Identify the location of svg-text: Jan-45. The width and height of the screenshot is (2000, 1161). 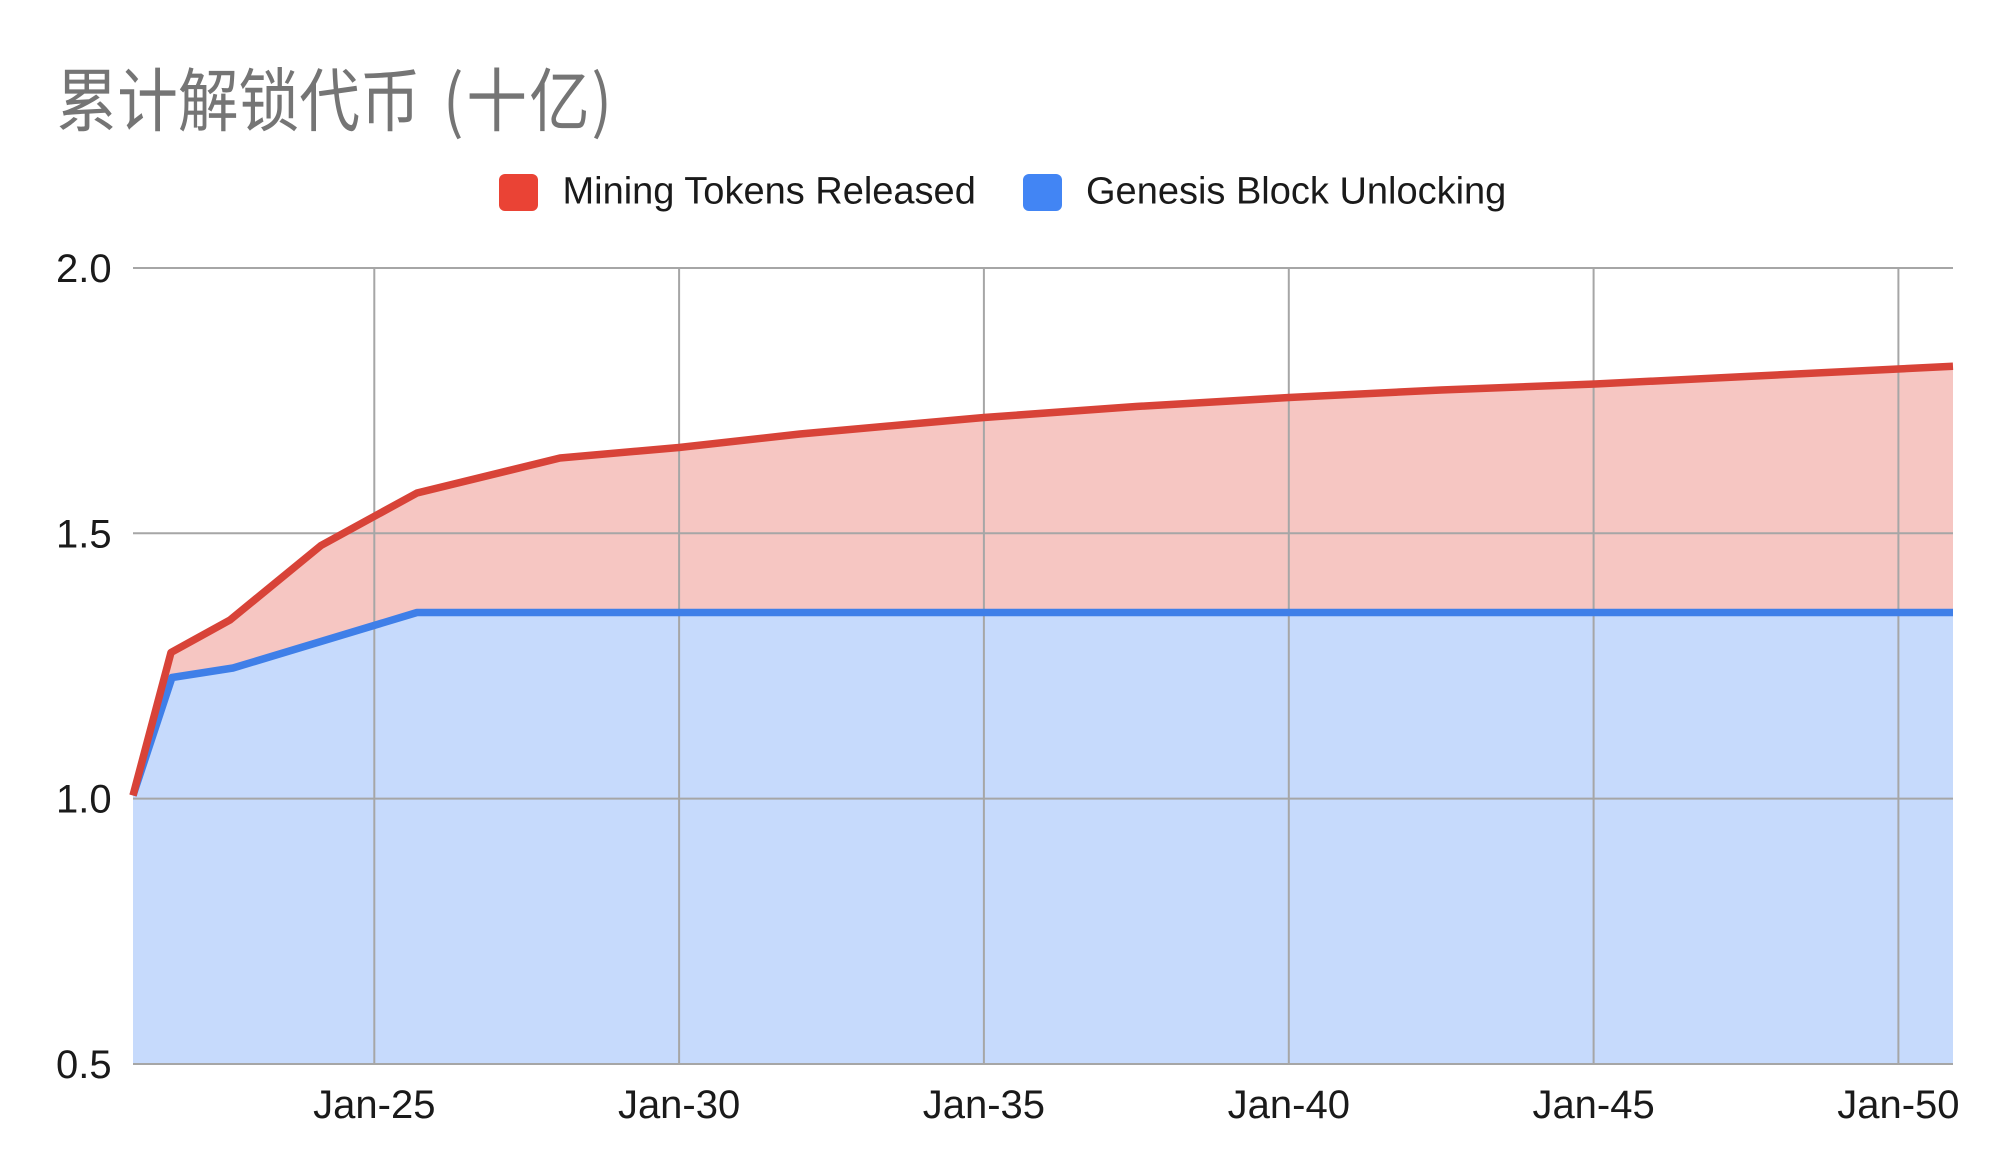
(1593, 1105).